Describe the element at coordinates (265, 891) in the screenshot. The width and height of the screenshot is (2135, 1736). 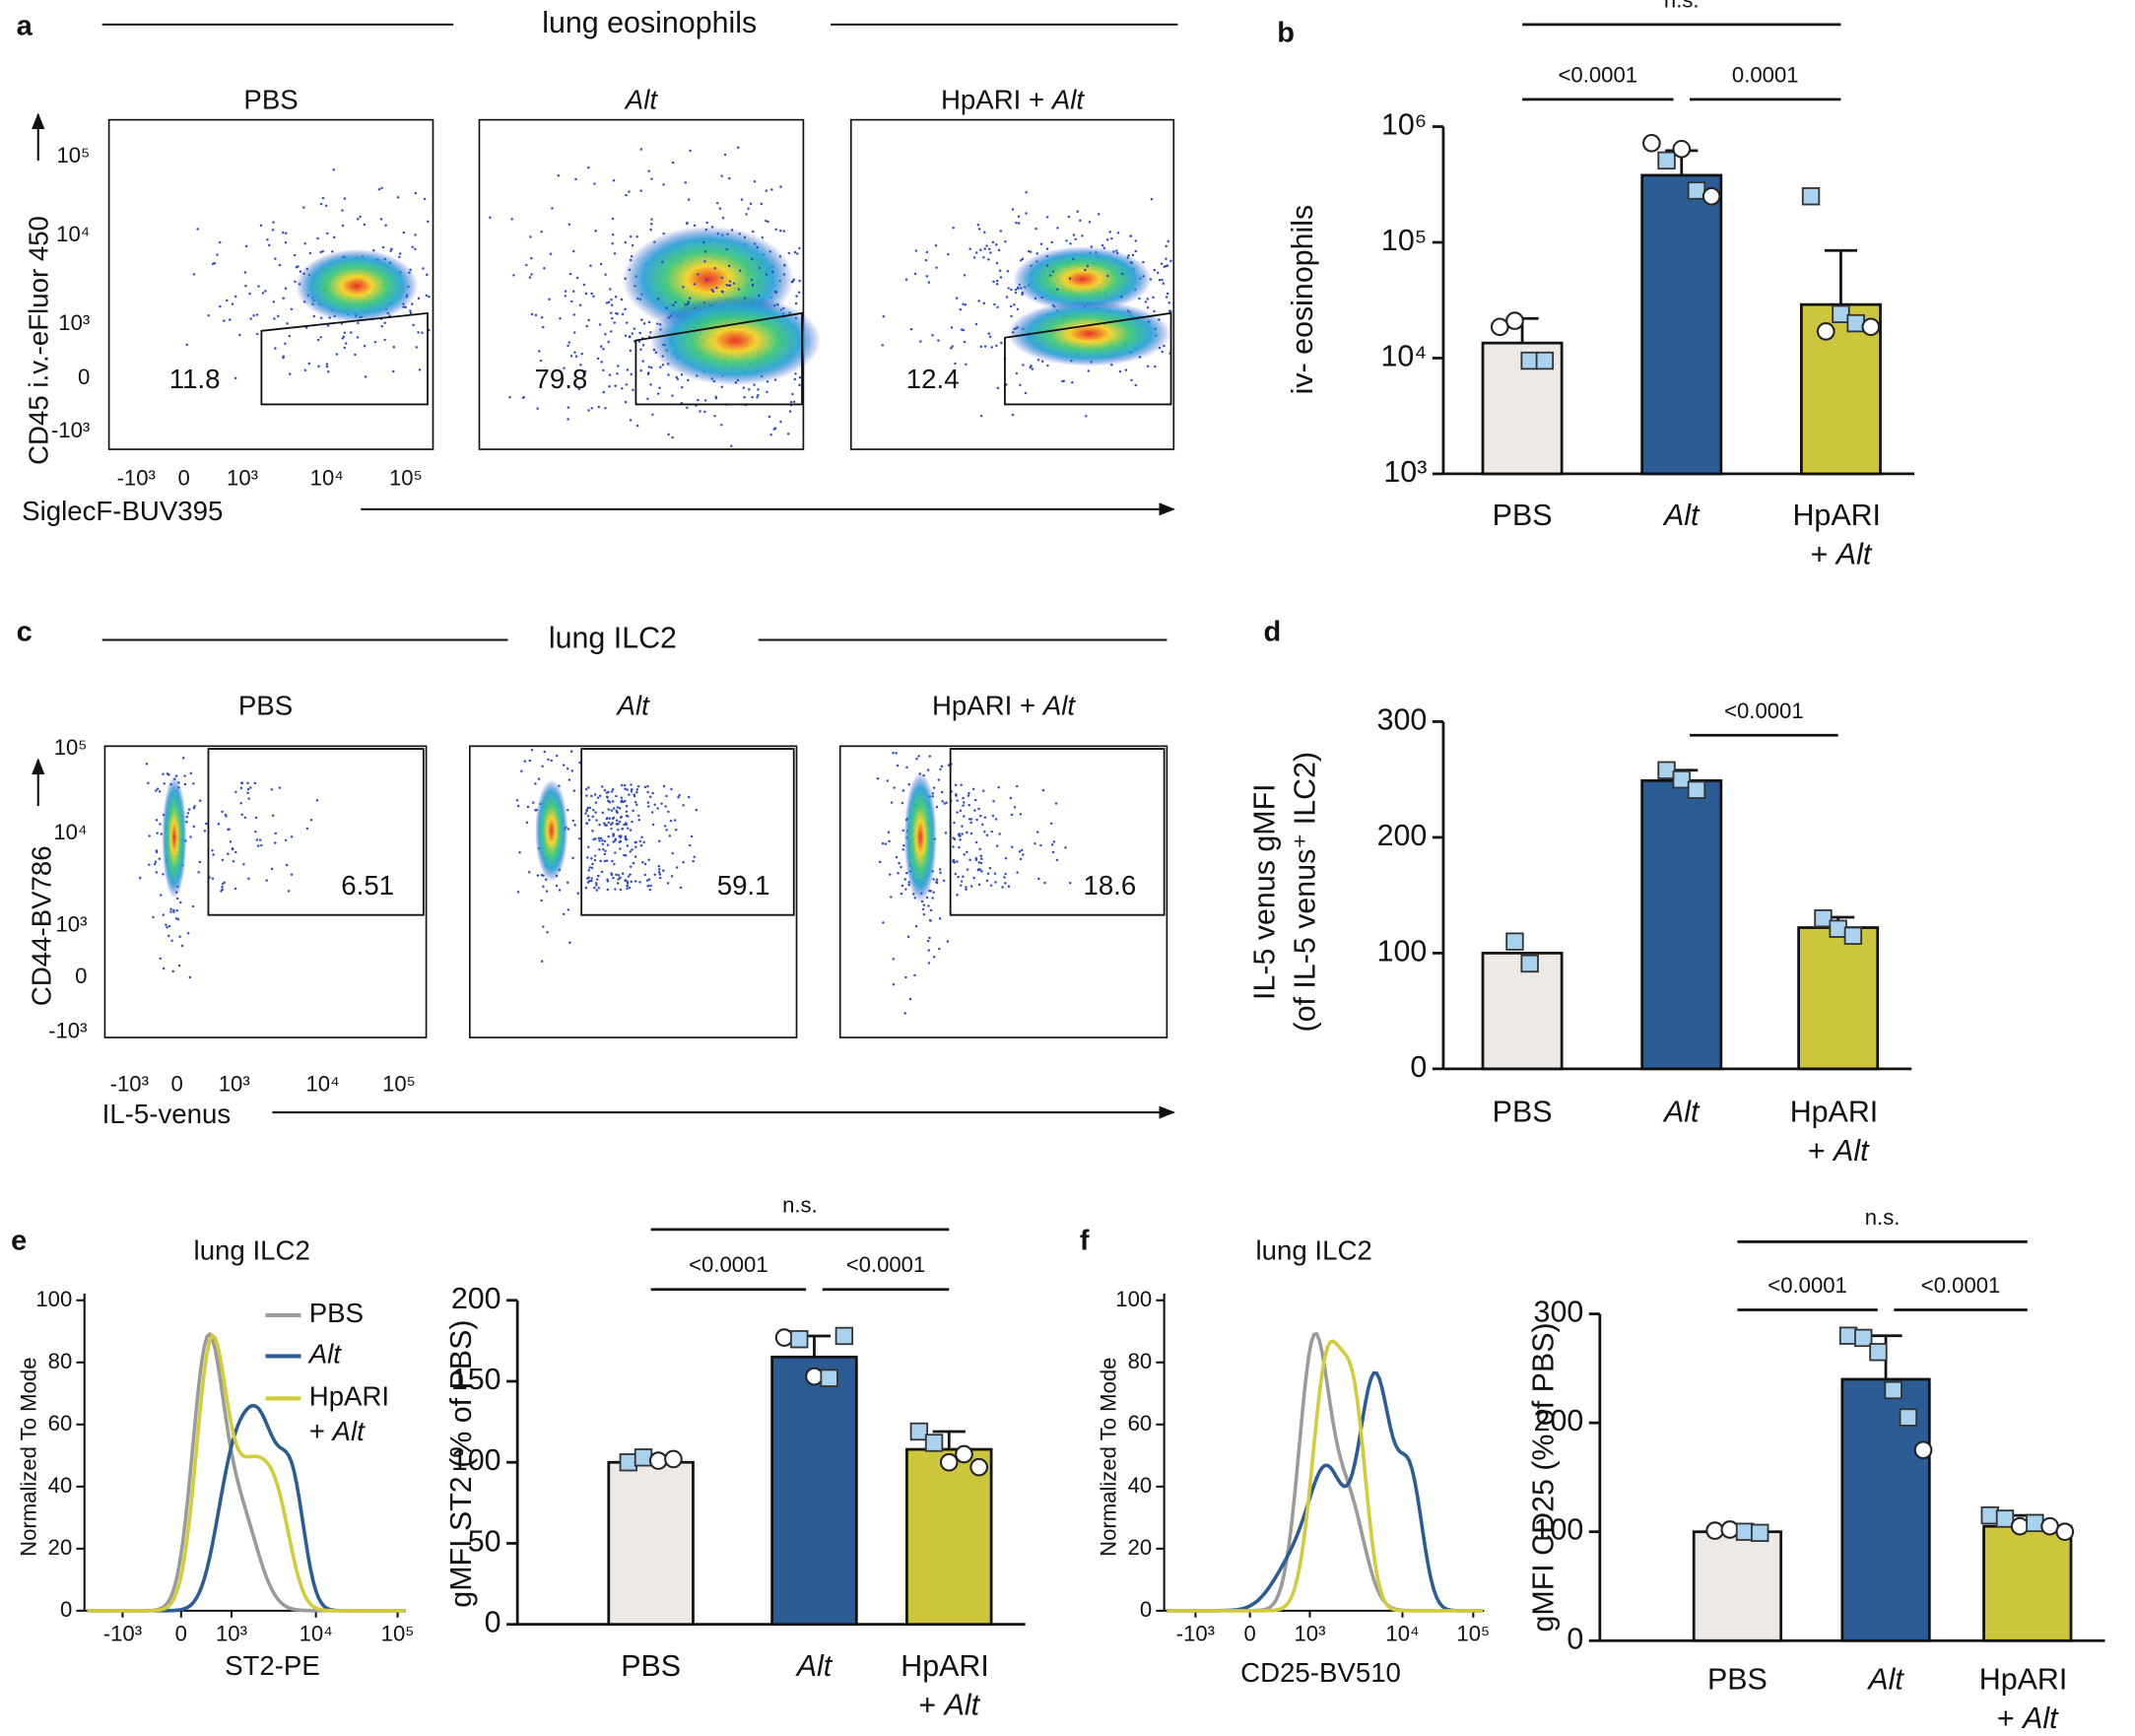
I see `plot-frame` at that location.